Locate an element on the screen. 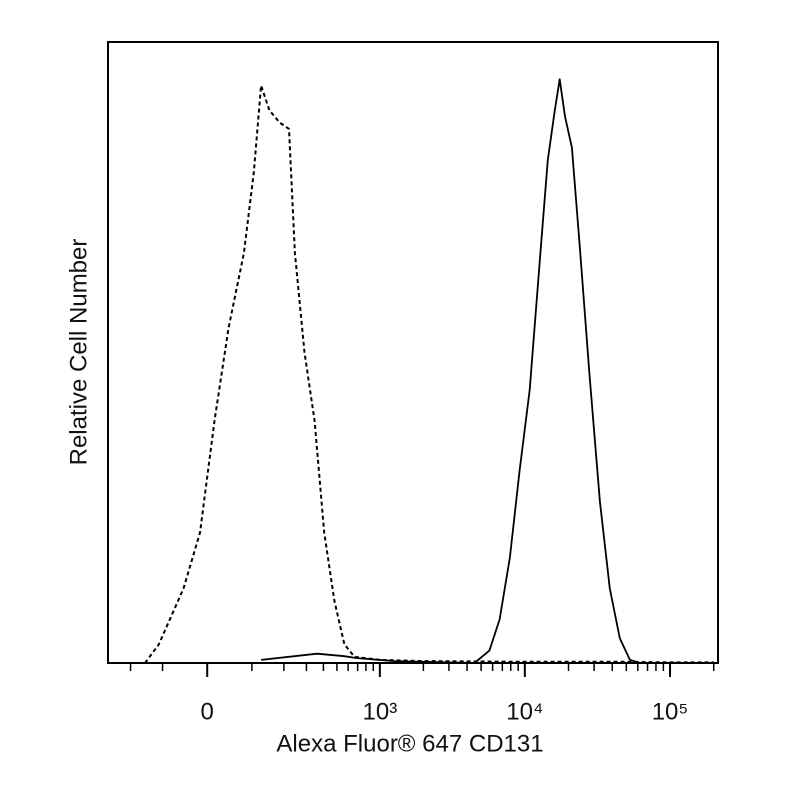 The height and width of the screenshot is (805, 800). x-tick-label: 0 is located at coordinates (207, 711).